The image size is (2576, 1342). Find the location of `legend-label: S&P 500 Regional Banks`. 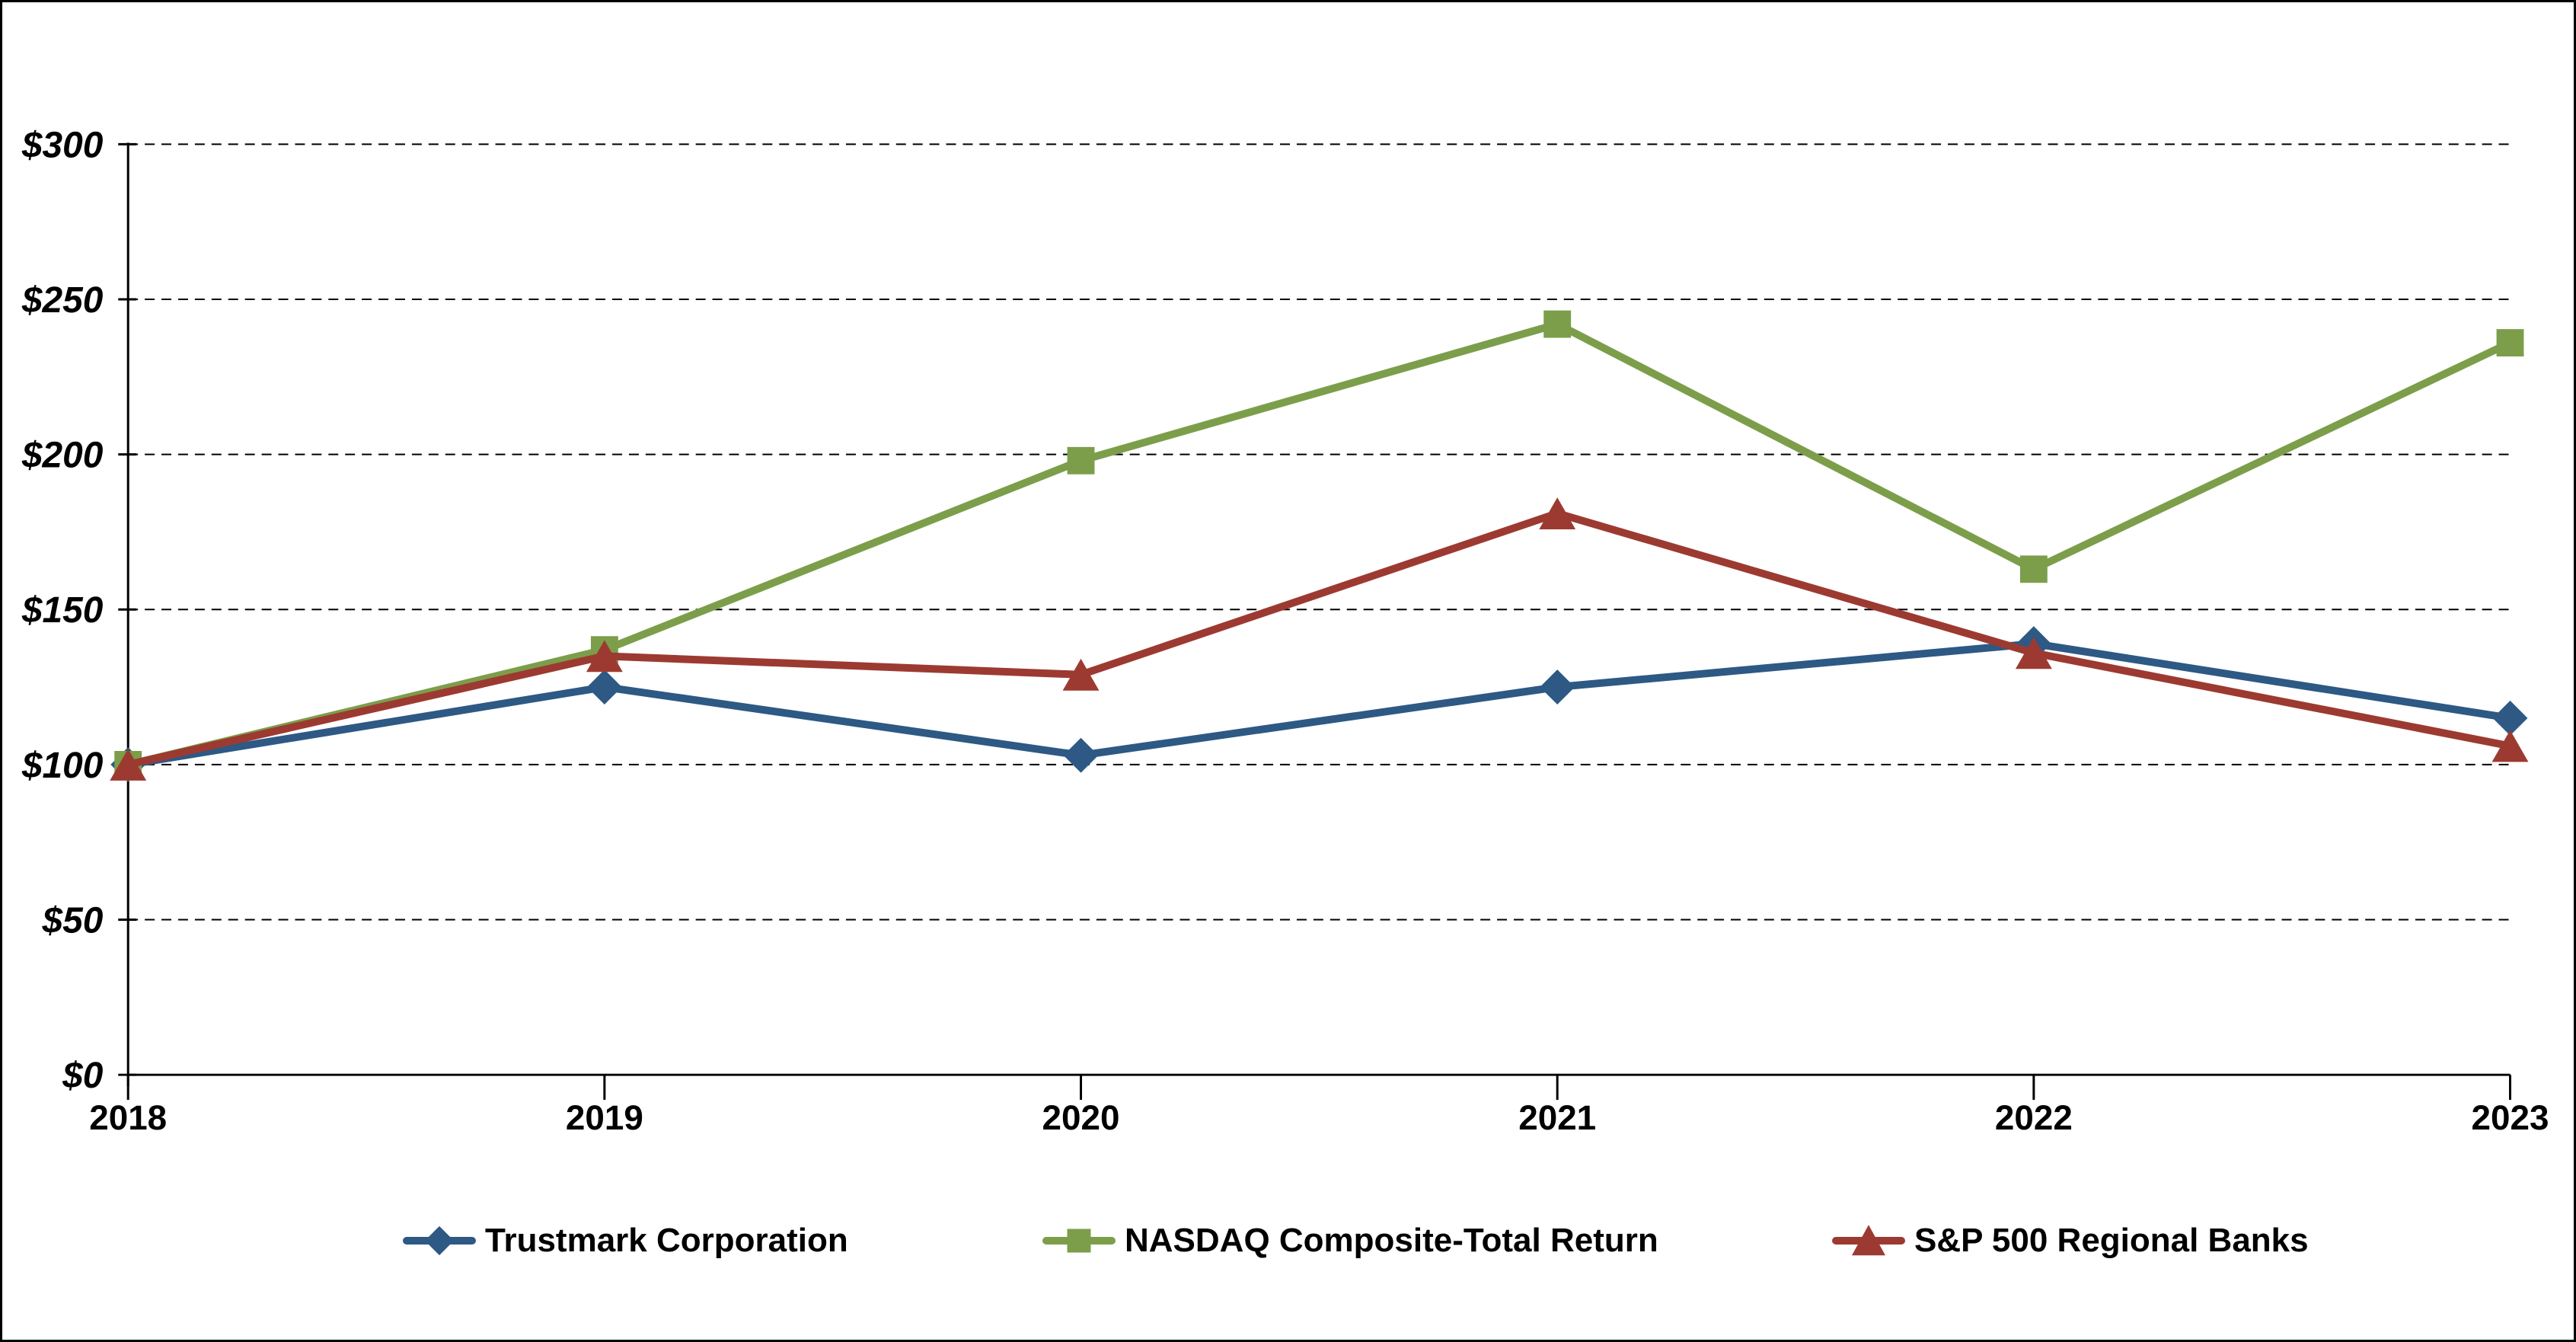

legend-label: S&P 500 Regional Banks is located at coordinates (2111, 1240).